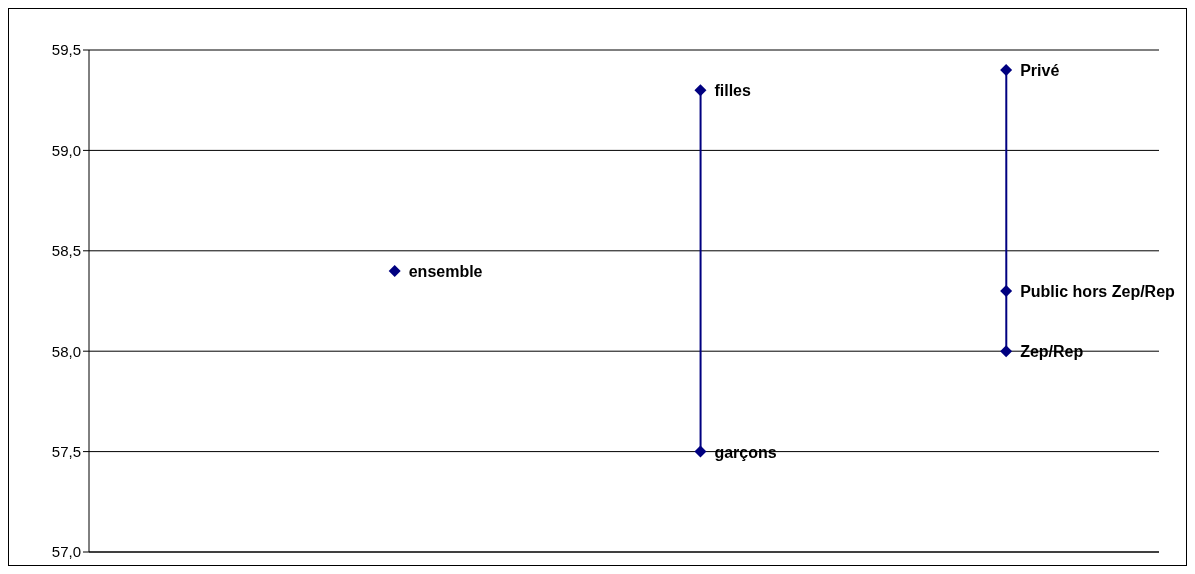 The height and width of the screenshot is (574, 1195). What do you see at coordinates (66, 451) in the screenshot?
I see `y-tick-label: 57,5` at bounding box center [66, 451].